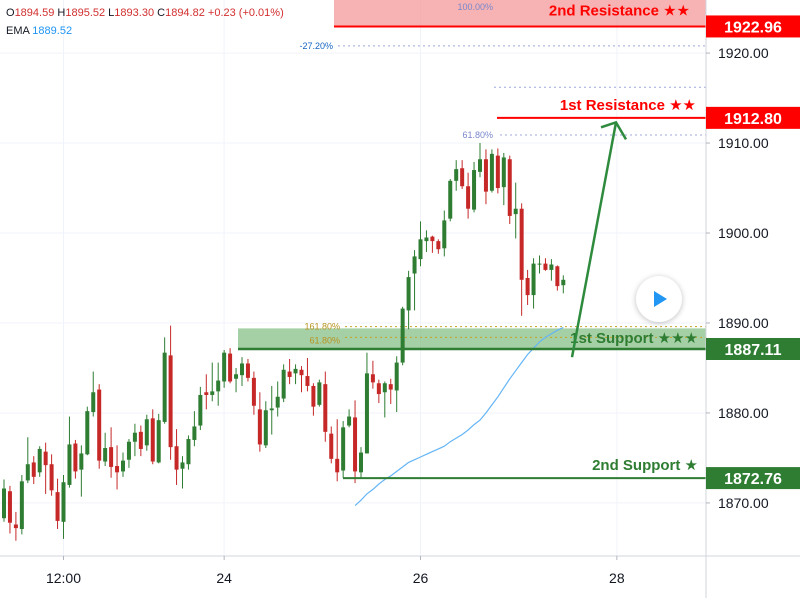 Image resolution: width=800 pixels, height=603 pixels. Describe the element at coordinates (617, 578) in the screenshot. I see `x-tick-label-3: 28` at that location.